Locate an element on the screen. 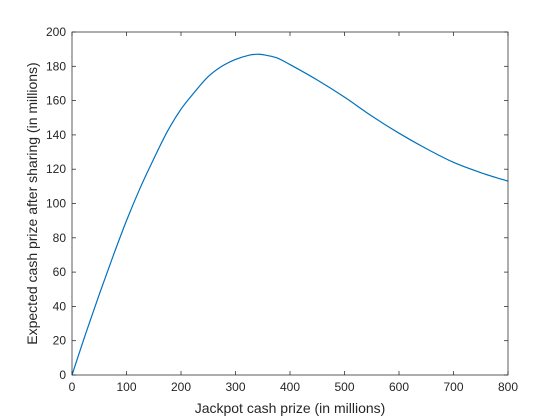 This screenshot has height=420, width=560. y-tick-label: 200 is located at coordinates (56, 32).